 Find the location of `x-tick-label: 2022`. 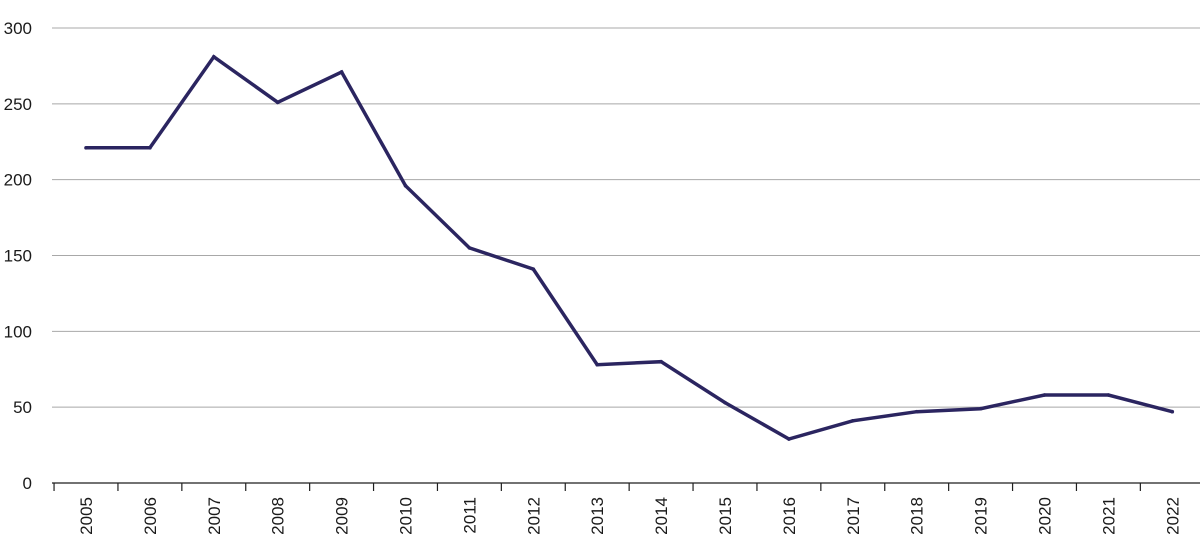

x-tick-label: 2022 is located at coordinates (1172, 516).